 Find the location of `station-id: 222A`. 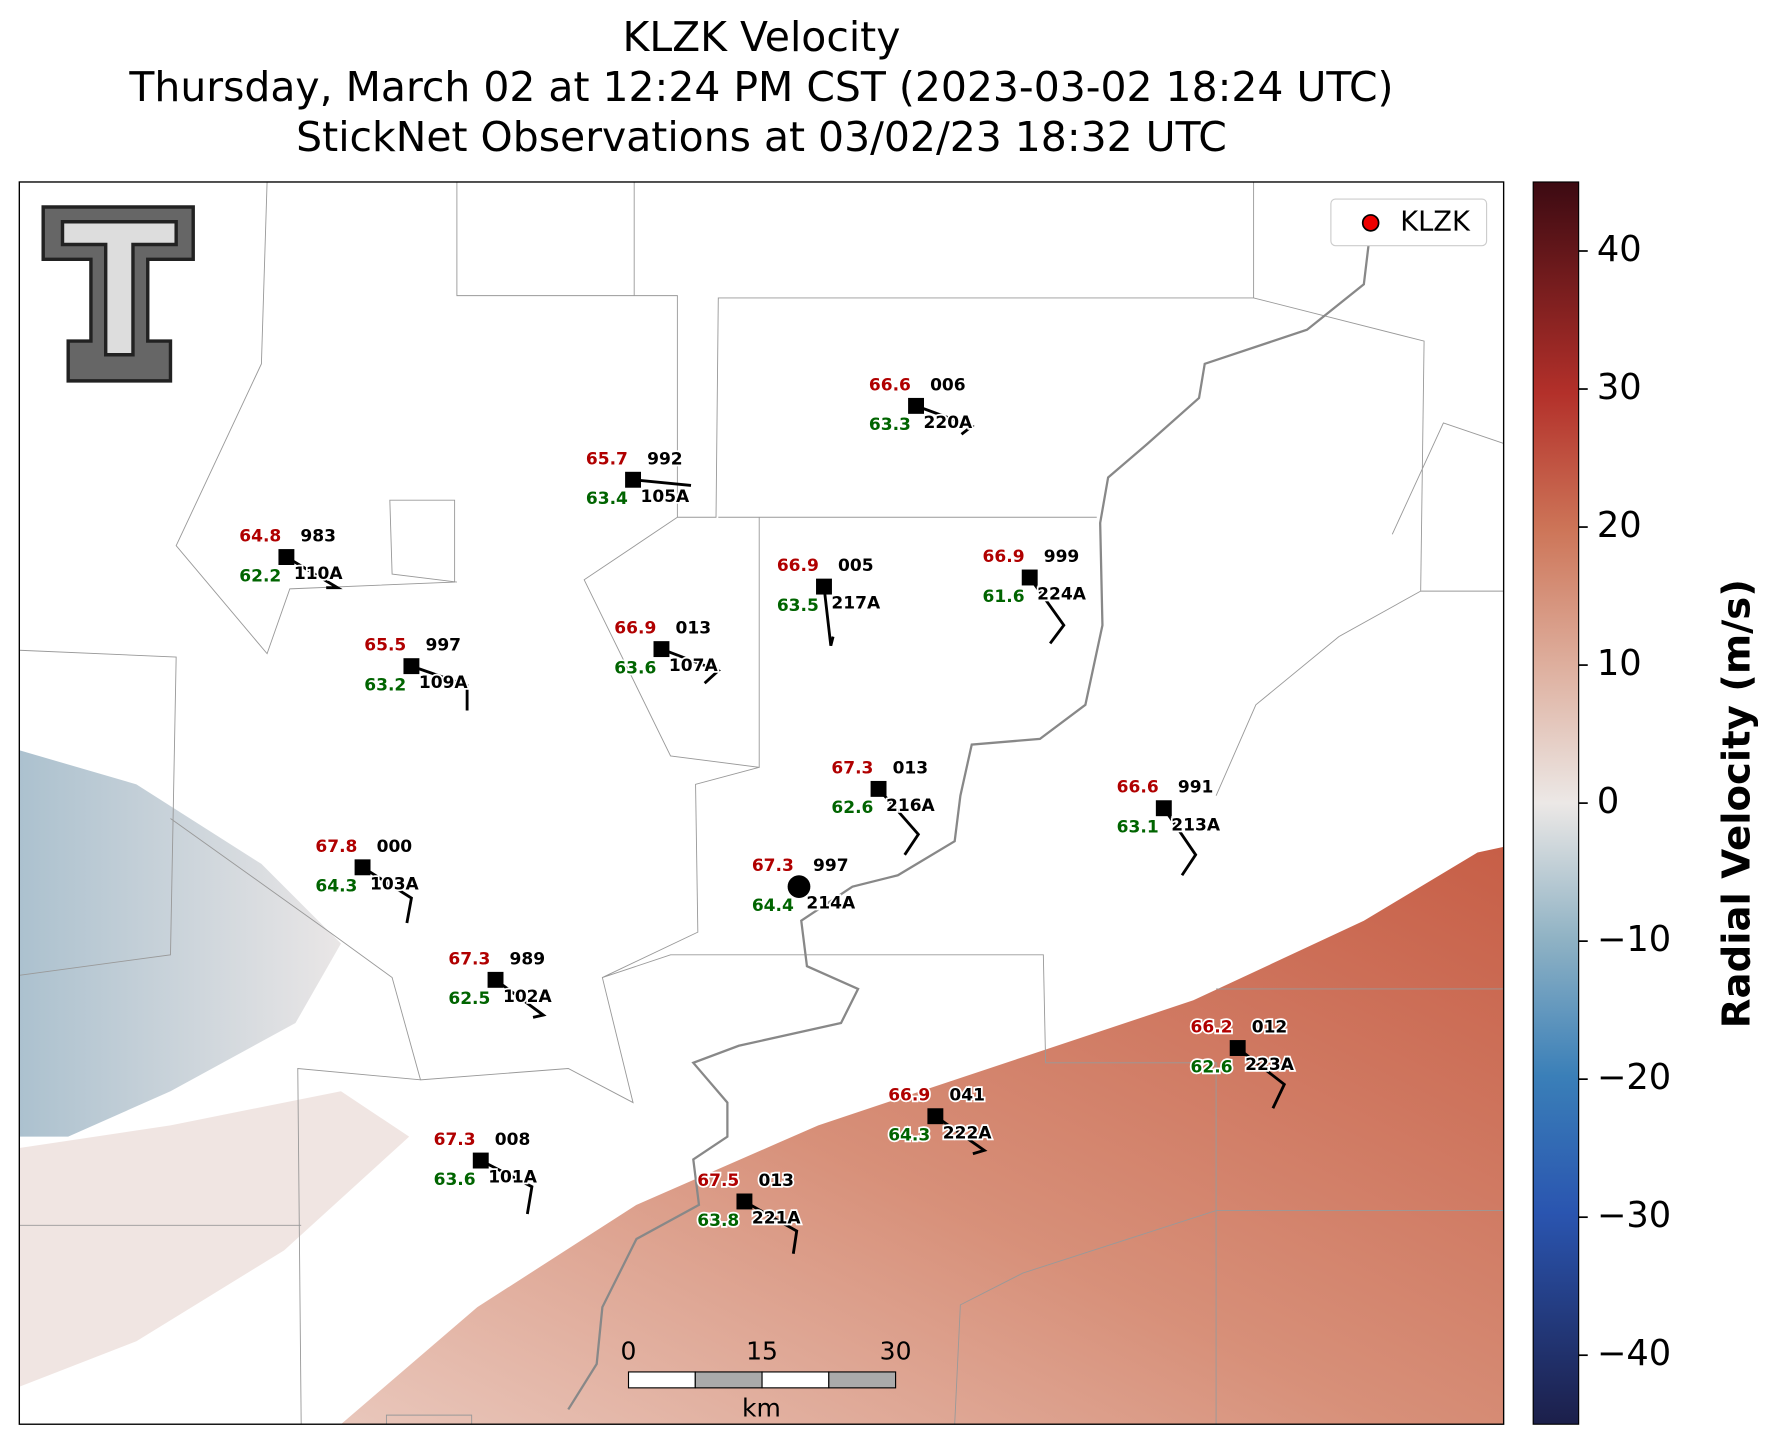

station-id: 222A is located at coordinates (968, 1133).